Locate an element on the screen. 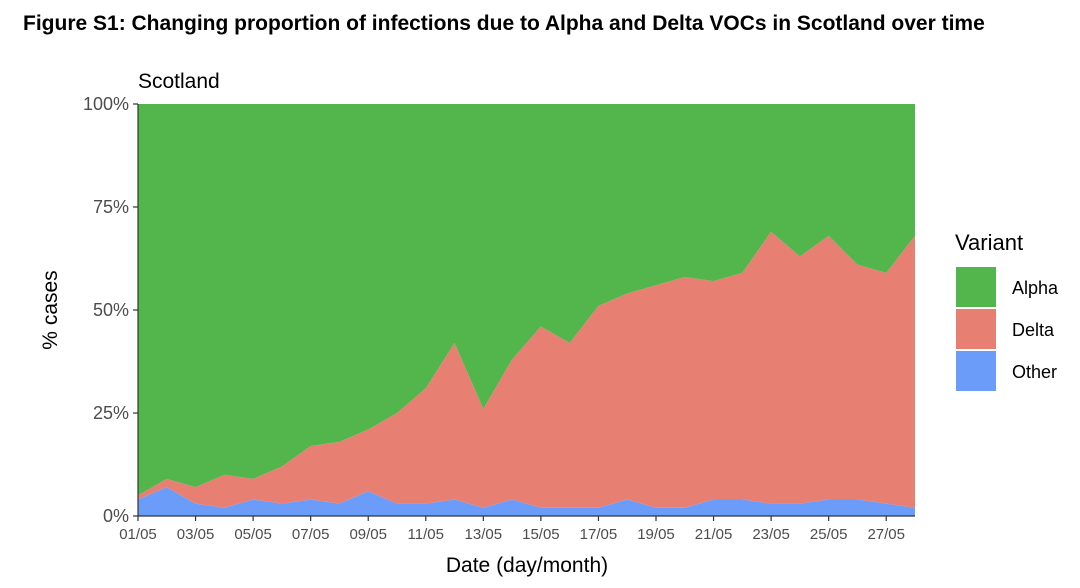  y-tick-label: 25% is located at coordinates (111, 413).